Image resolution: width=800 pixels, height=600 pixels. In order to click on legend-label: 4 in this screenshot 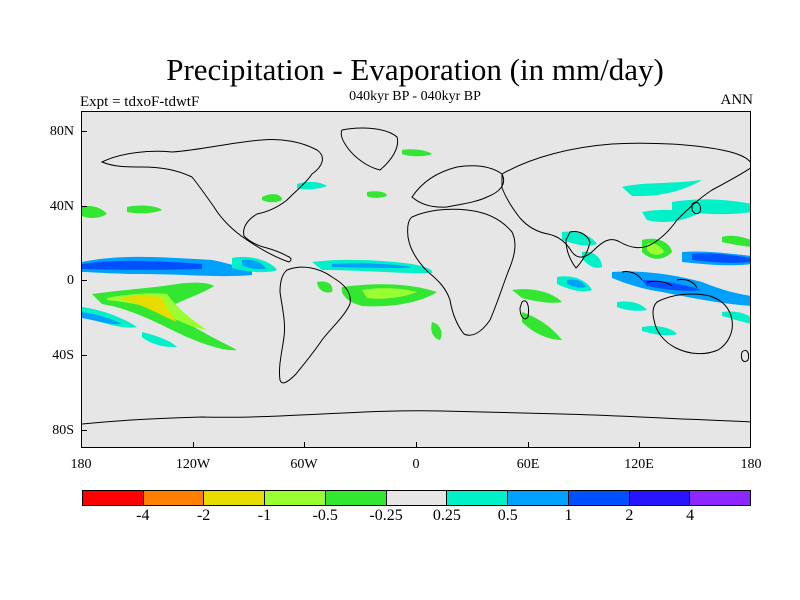, I will do `click(690, 515)`.